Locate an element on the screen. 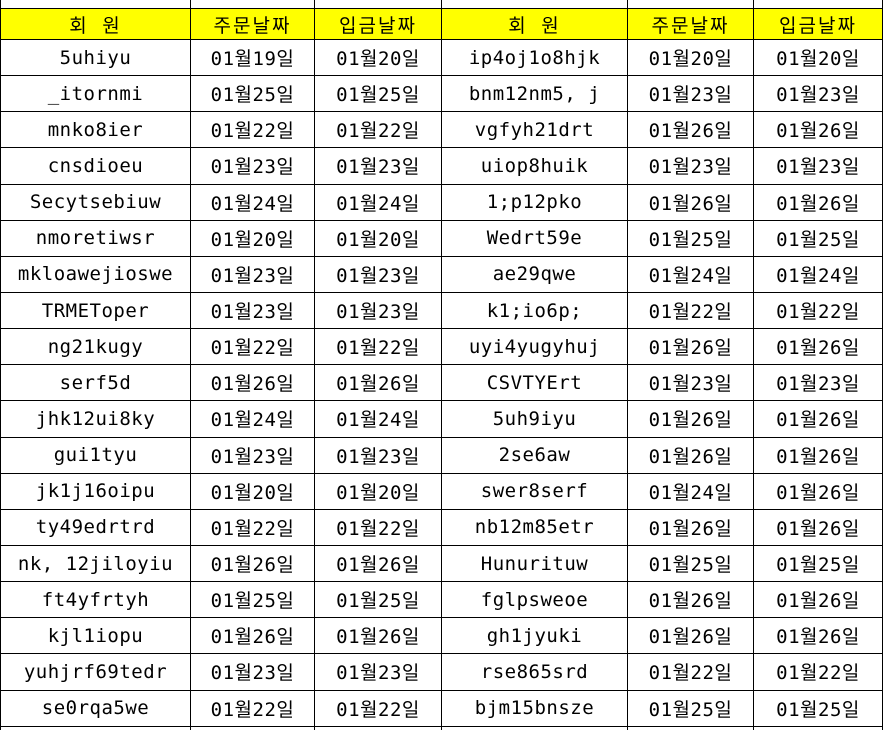  member-cell: Hunurituw is located at coordinates (534, 563).